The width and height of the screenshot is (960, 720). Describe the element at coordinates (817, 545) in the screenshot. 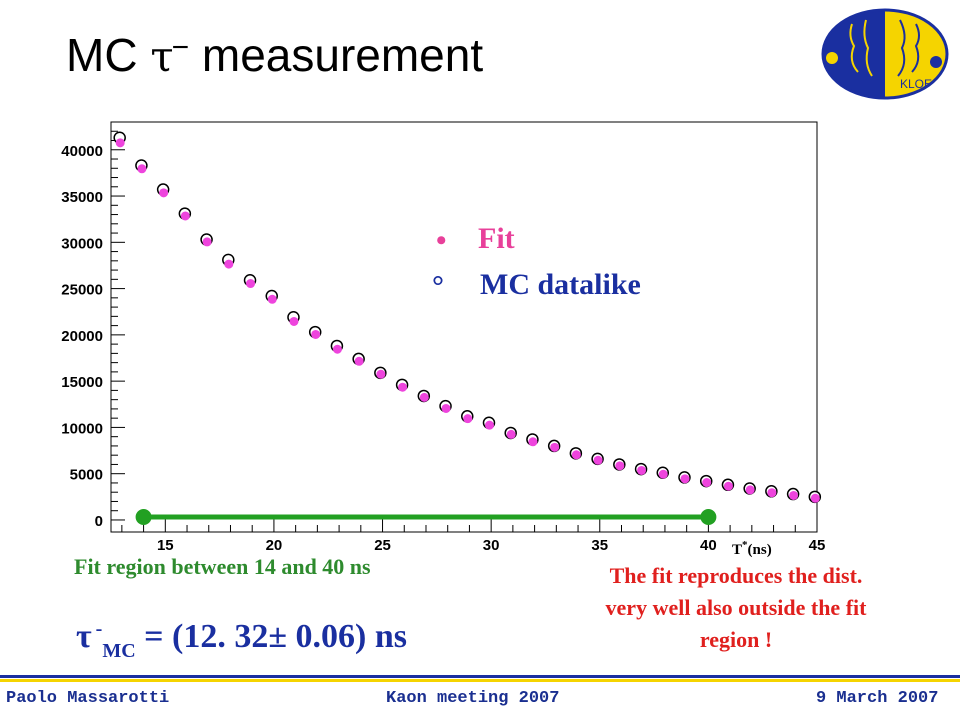

I see `x-tick-label: 45` at that location.